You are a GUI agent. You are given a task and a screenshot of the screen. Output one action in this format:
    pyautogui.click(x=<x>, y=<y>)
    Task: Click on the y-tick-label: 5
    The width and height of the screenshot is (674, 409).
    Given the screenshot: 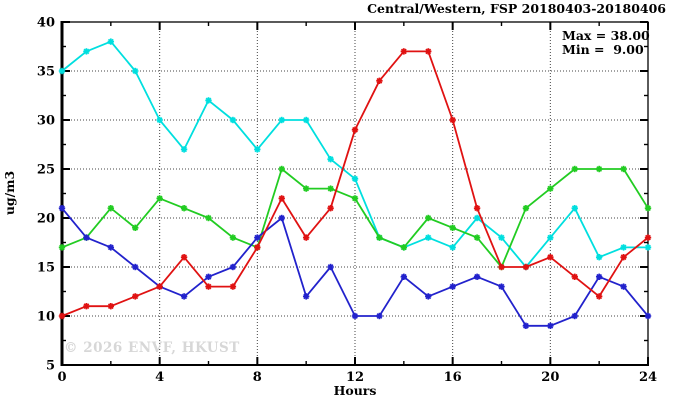 What is the action you would take?
    pyautogui.click(x=50, y=366)
    